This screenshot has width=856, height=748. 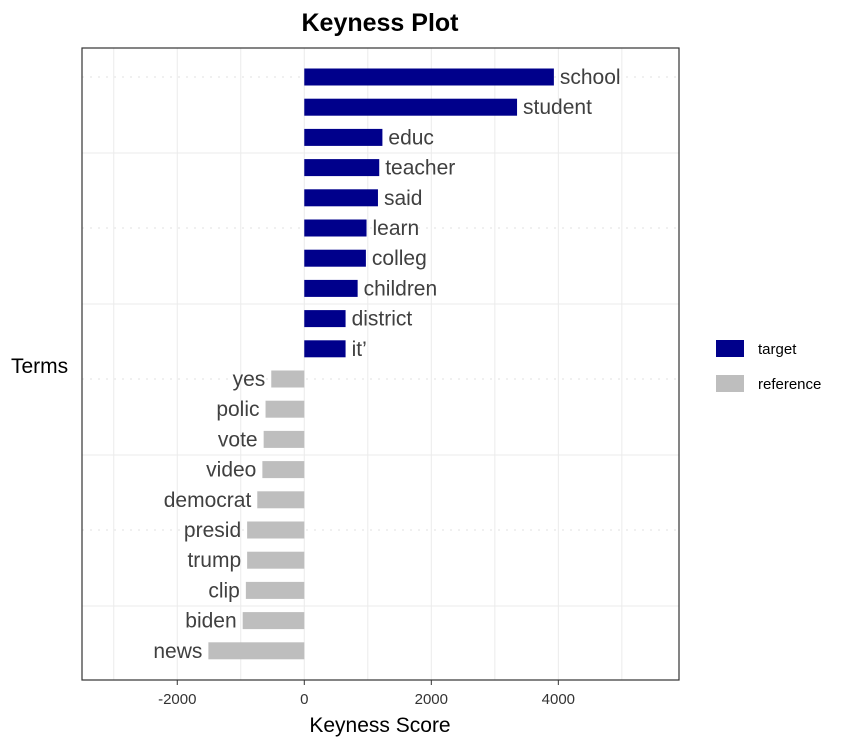 I want to click on bar-colleg, so click(x=335, y=258).